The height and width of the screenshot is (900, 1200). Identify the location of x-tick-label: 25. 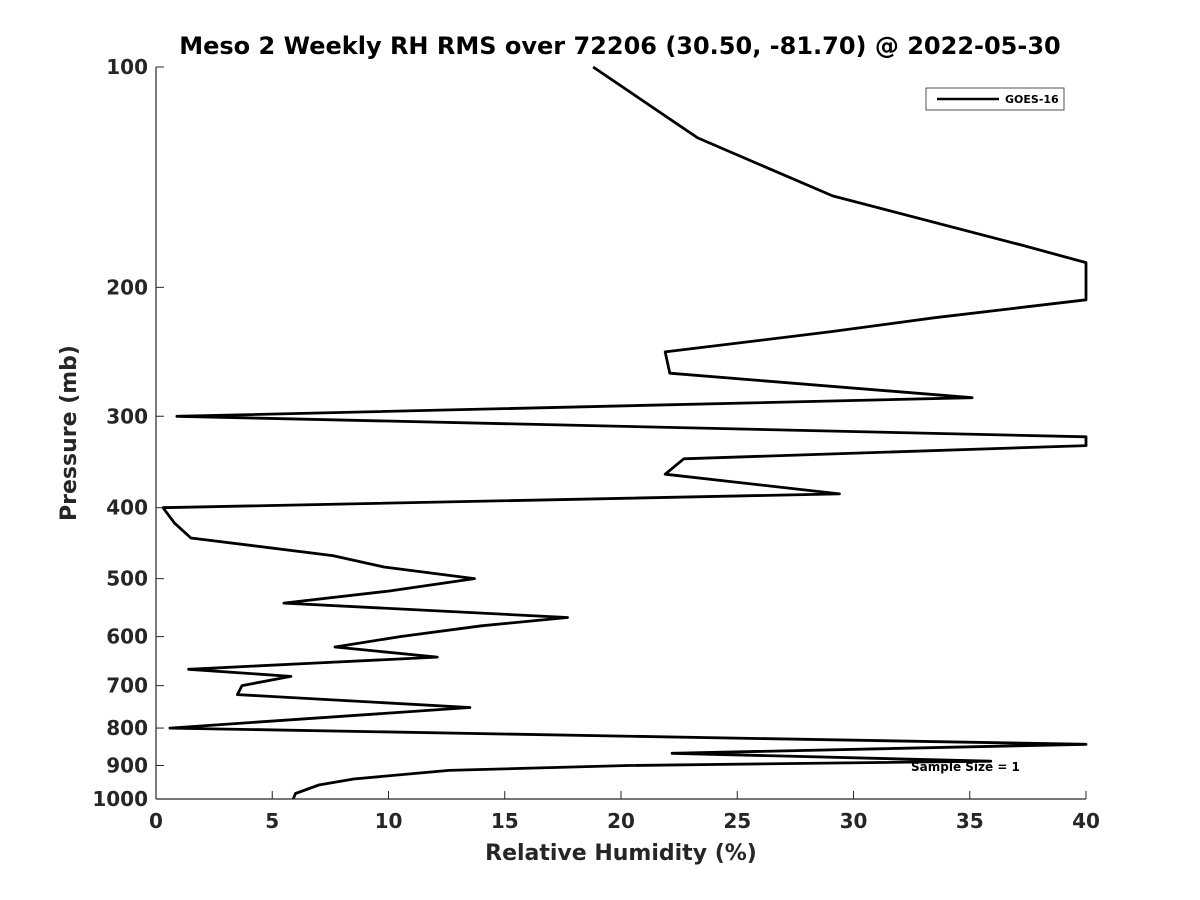
(737, 821).